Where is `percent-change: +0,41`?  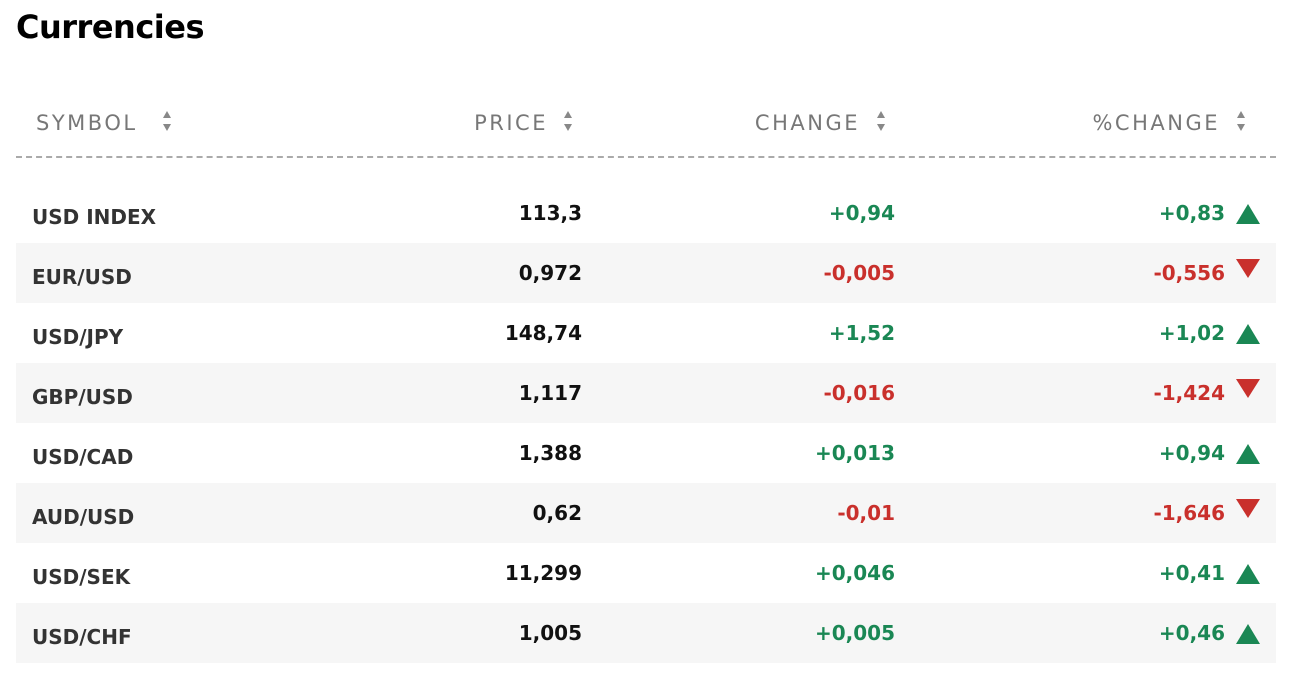
percent-change: +0,41 is located at coordinates (1191, 573).